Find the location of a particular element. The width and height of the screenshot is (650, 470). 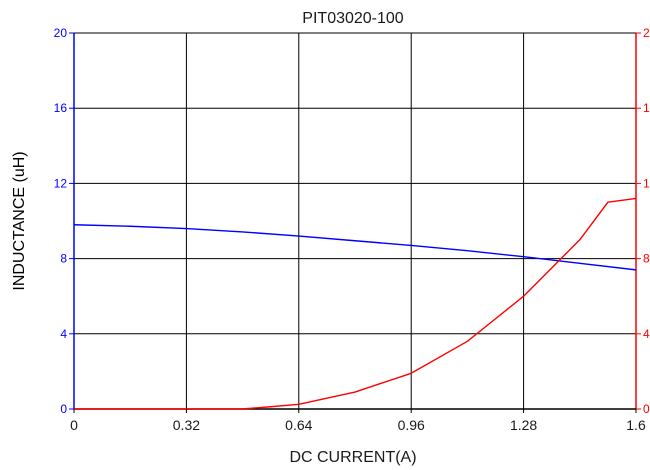

y-left-tick-label: 20 is located at coordinates (61, 33).